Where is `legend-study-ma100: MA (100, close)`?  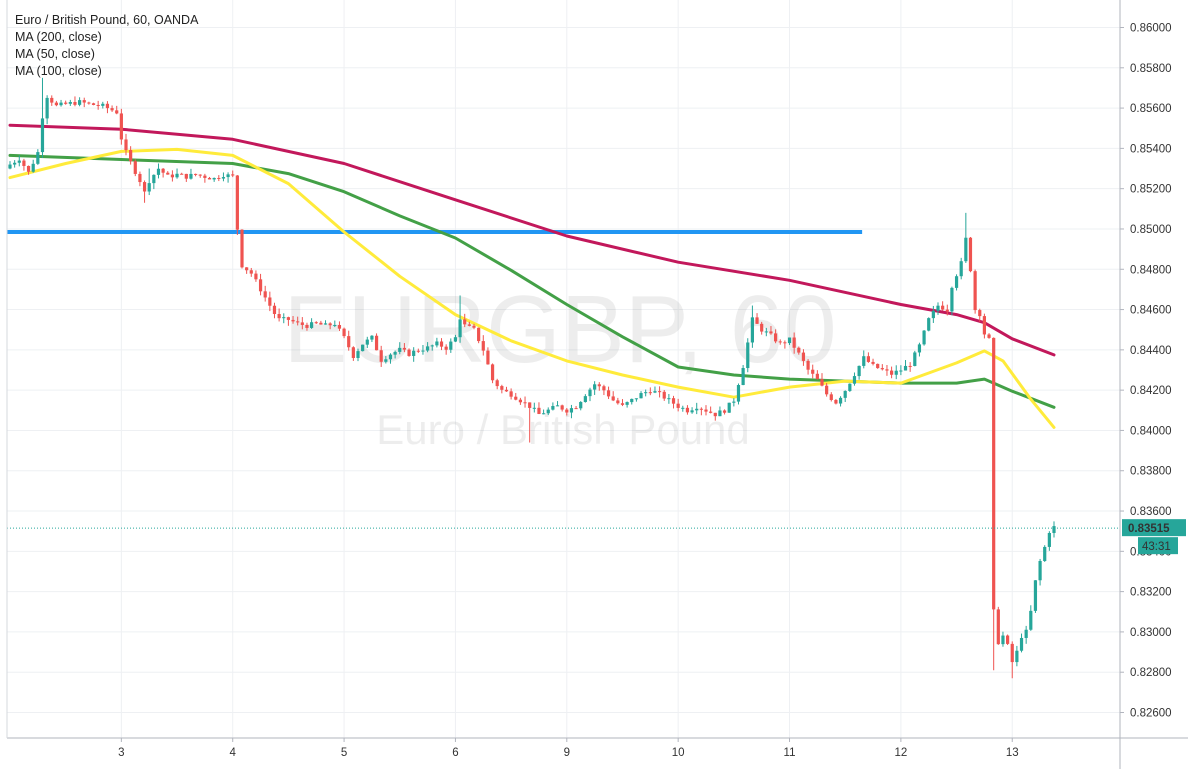
legend-study-ma100: MA (100, close) is located at coordinates (58, 71).